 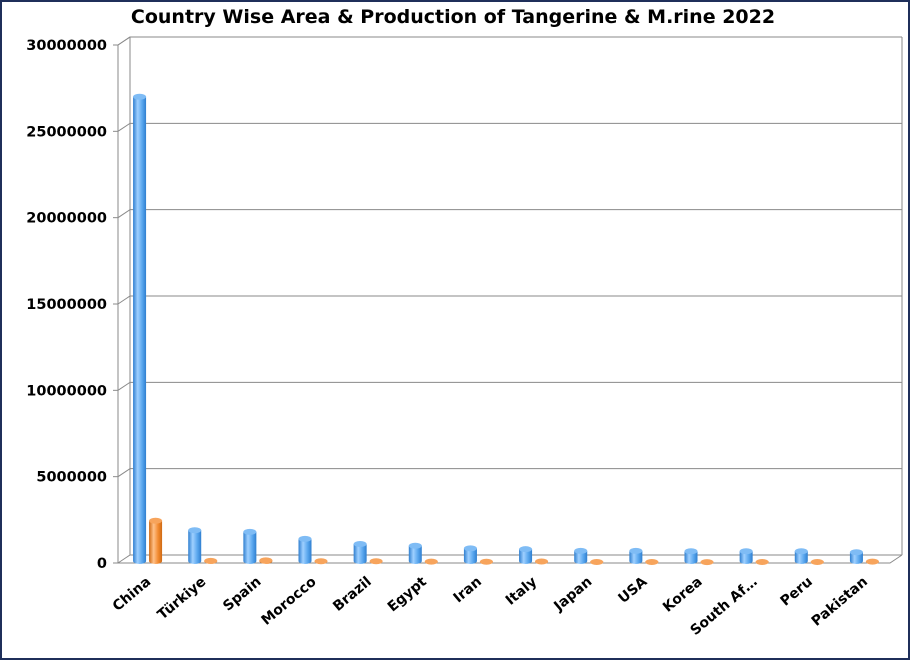 What do you see at coordinates (415, 545) in the screenshot?
I see `bar-top-series1-Egypt` at bounding box center [415, 545].